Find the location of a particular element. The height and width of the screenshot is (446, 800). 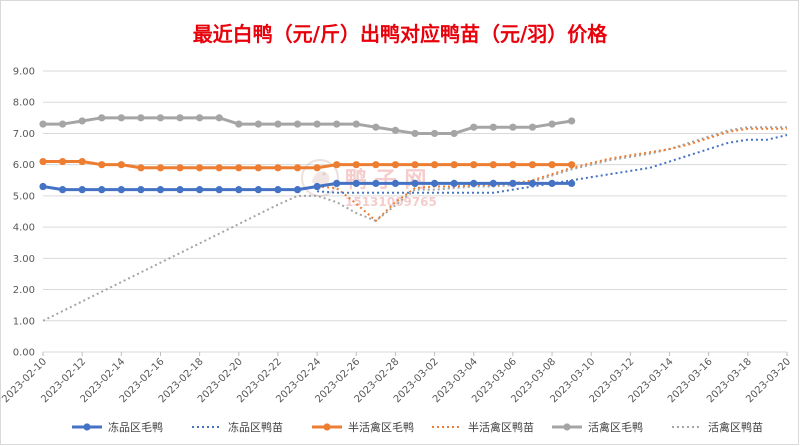

legend-label: 冻品区毛鸭 is located at coordinates (135, 427).